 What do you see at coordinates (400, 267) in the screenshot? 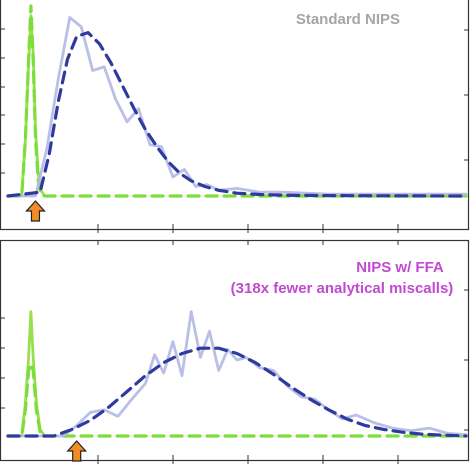
I see `chart-title-nips-ffa: NIPS w/ FFA` at bounding box center [400, 267].